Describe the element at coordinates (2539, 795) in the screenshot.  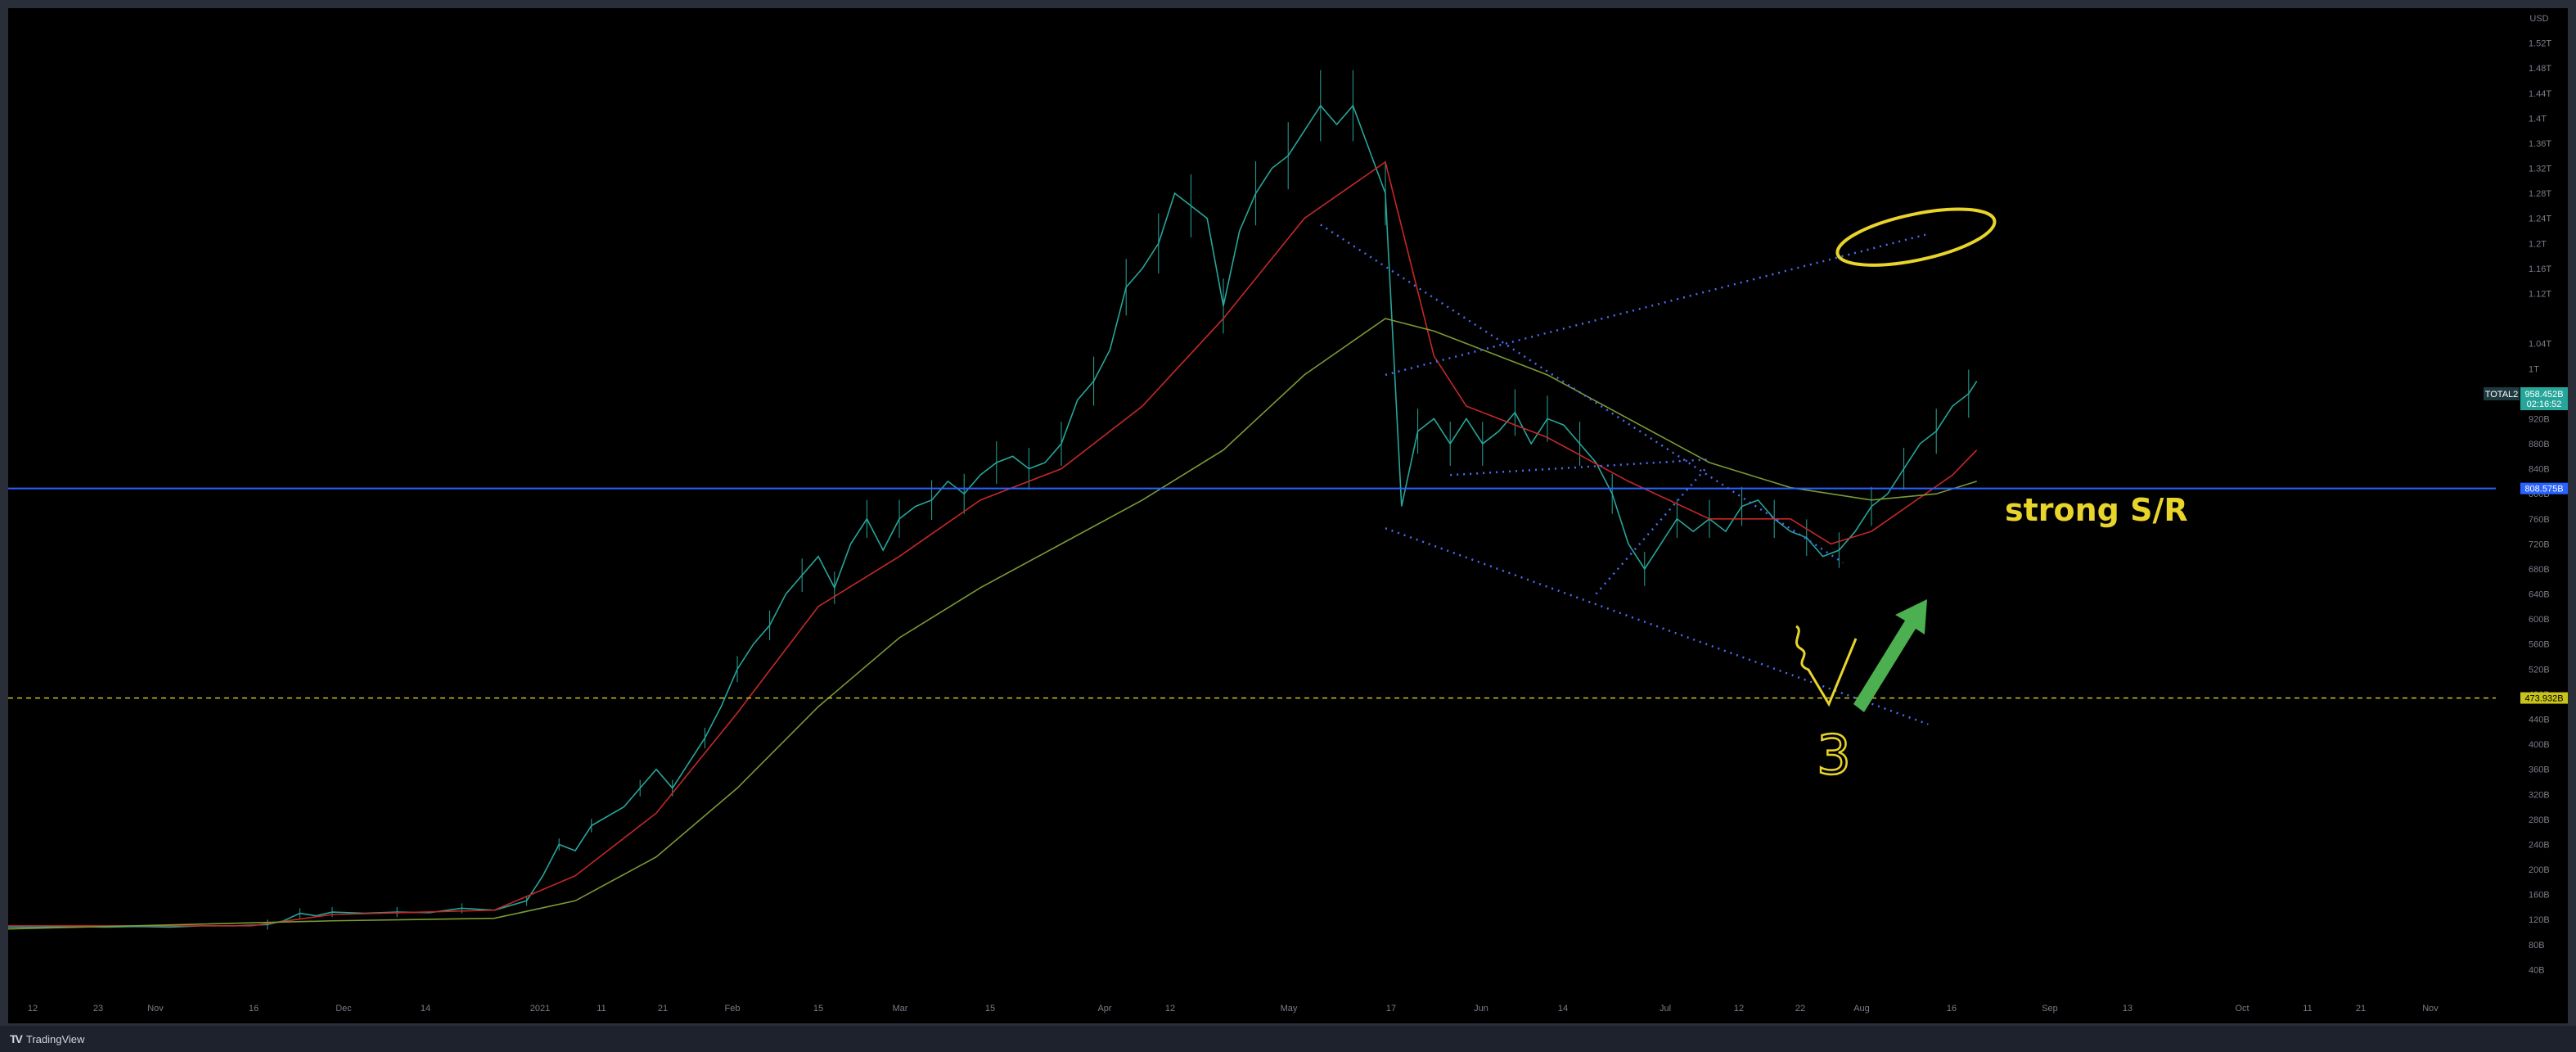
I see `y-tick-label: 320B` at that location.